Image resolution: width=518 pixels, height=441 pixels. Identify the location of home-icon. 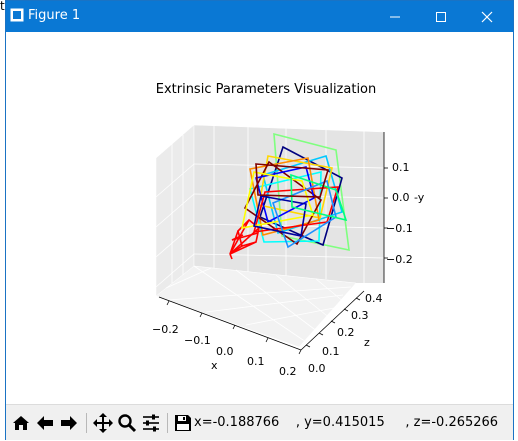
(21, 423).